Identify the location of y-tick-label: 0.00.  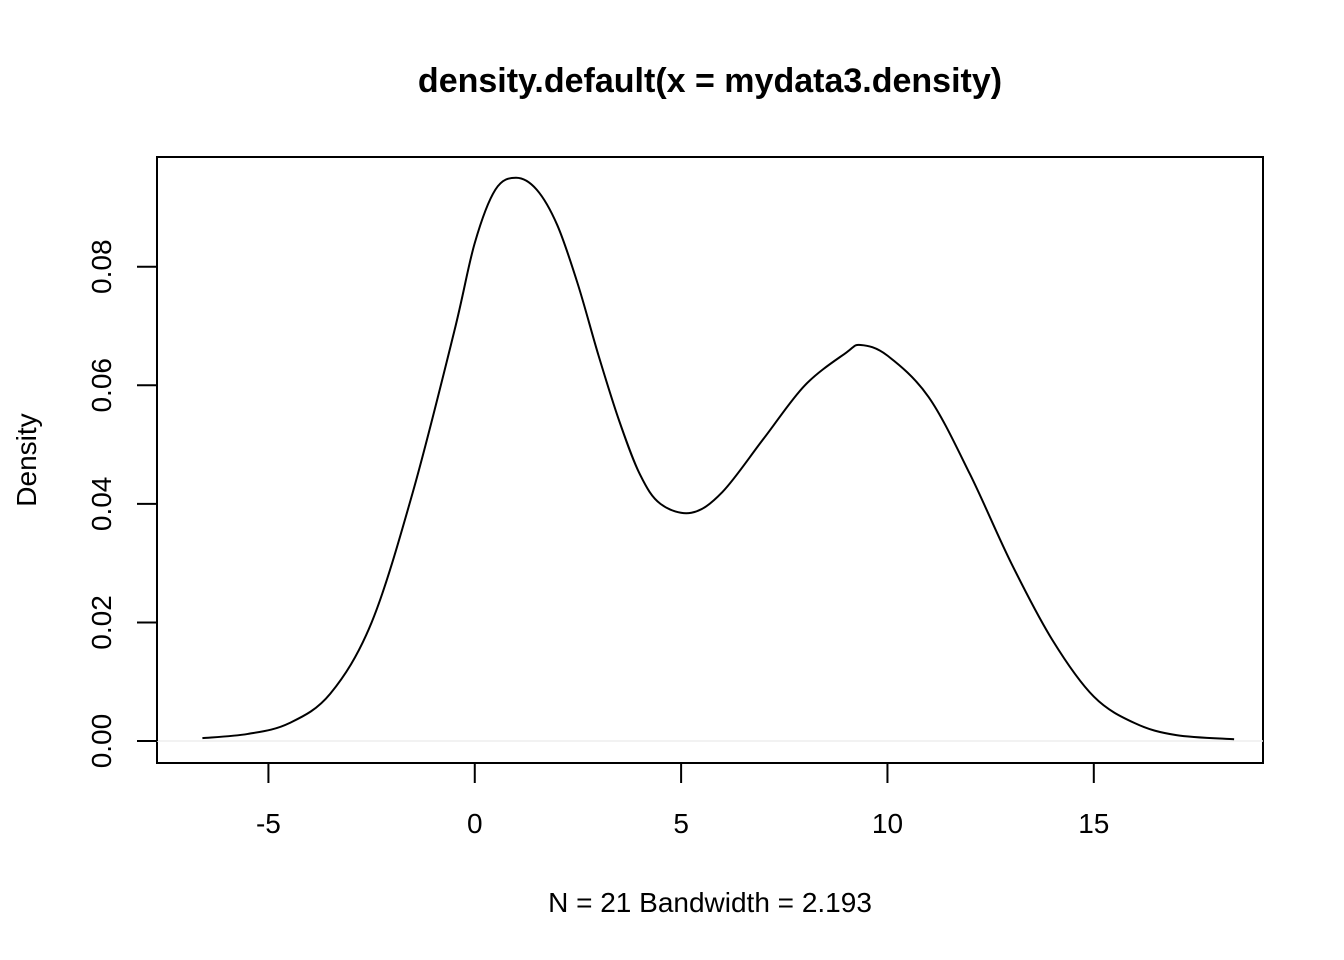
(101, 741).